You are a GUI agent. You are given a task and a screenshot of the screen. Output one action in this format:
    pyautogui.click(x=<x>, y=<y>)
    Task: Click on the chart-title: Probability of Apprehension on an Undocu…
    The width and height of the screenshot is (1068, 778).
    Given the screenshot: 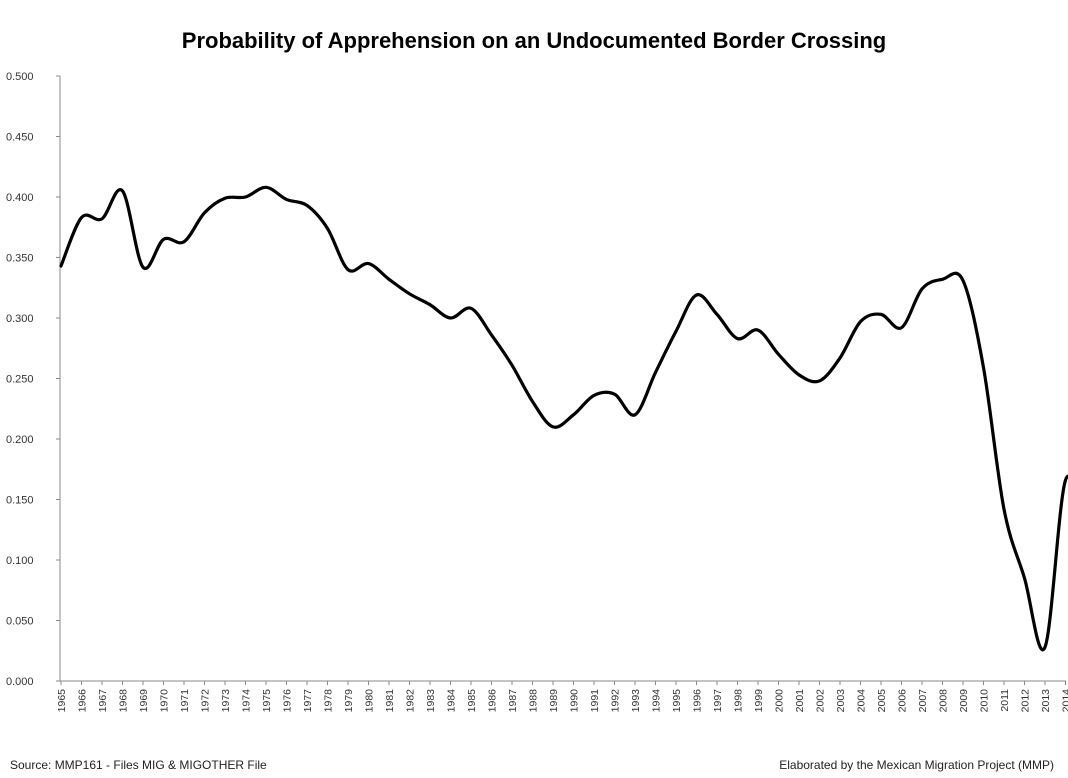 What is the action you would take?
    pyautogui.click(x=534, y=40)
    